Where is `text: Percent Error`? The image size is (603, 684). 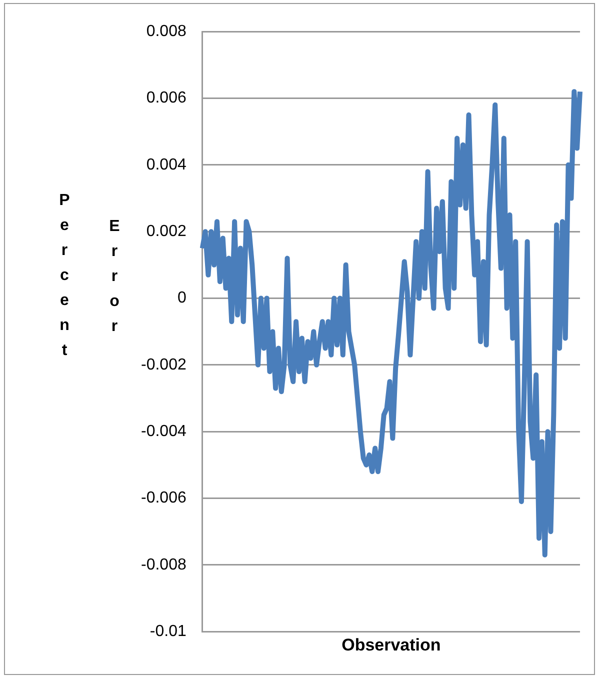 text: Percent Error is located at coordinates (89, 279).